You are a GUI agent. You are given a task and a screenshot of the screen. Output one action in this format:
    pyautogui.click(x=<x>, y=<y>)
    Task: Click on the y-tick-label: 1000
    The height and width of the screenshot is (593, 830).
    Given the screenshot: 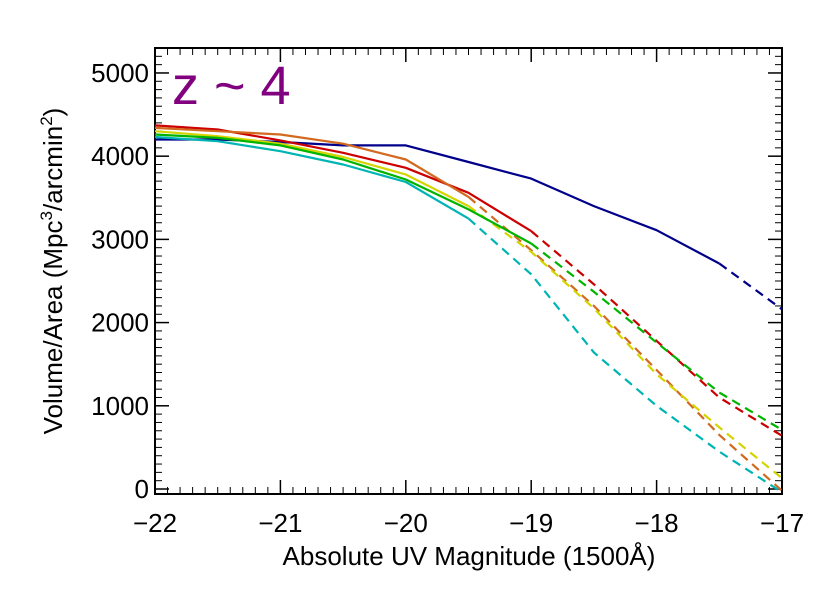 What is the action you would take?
    pyautogui.click(x=120, y=406)
    